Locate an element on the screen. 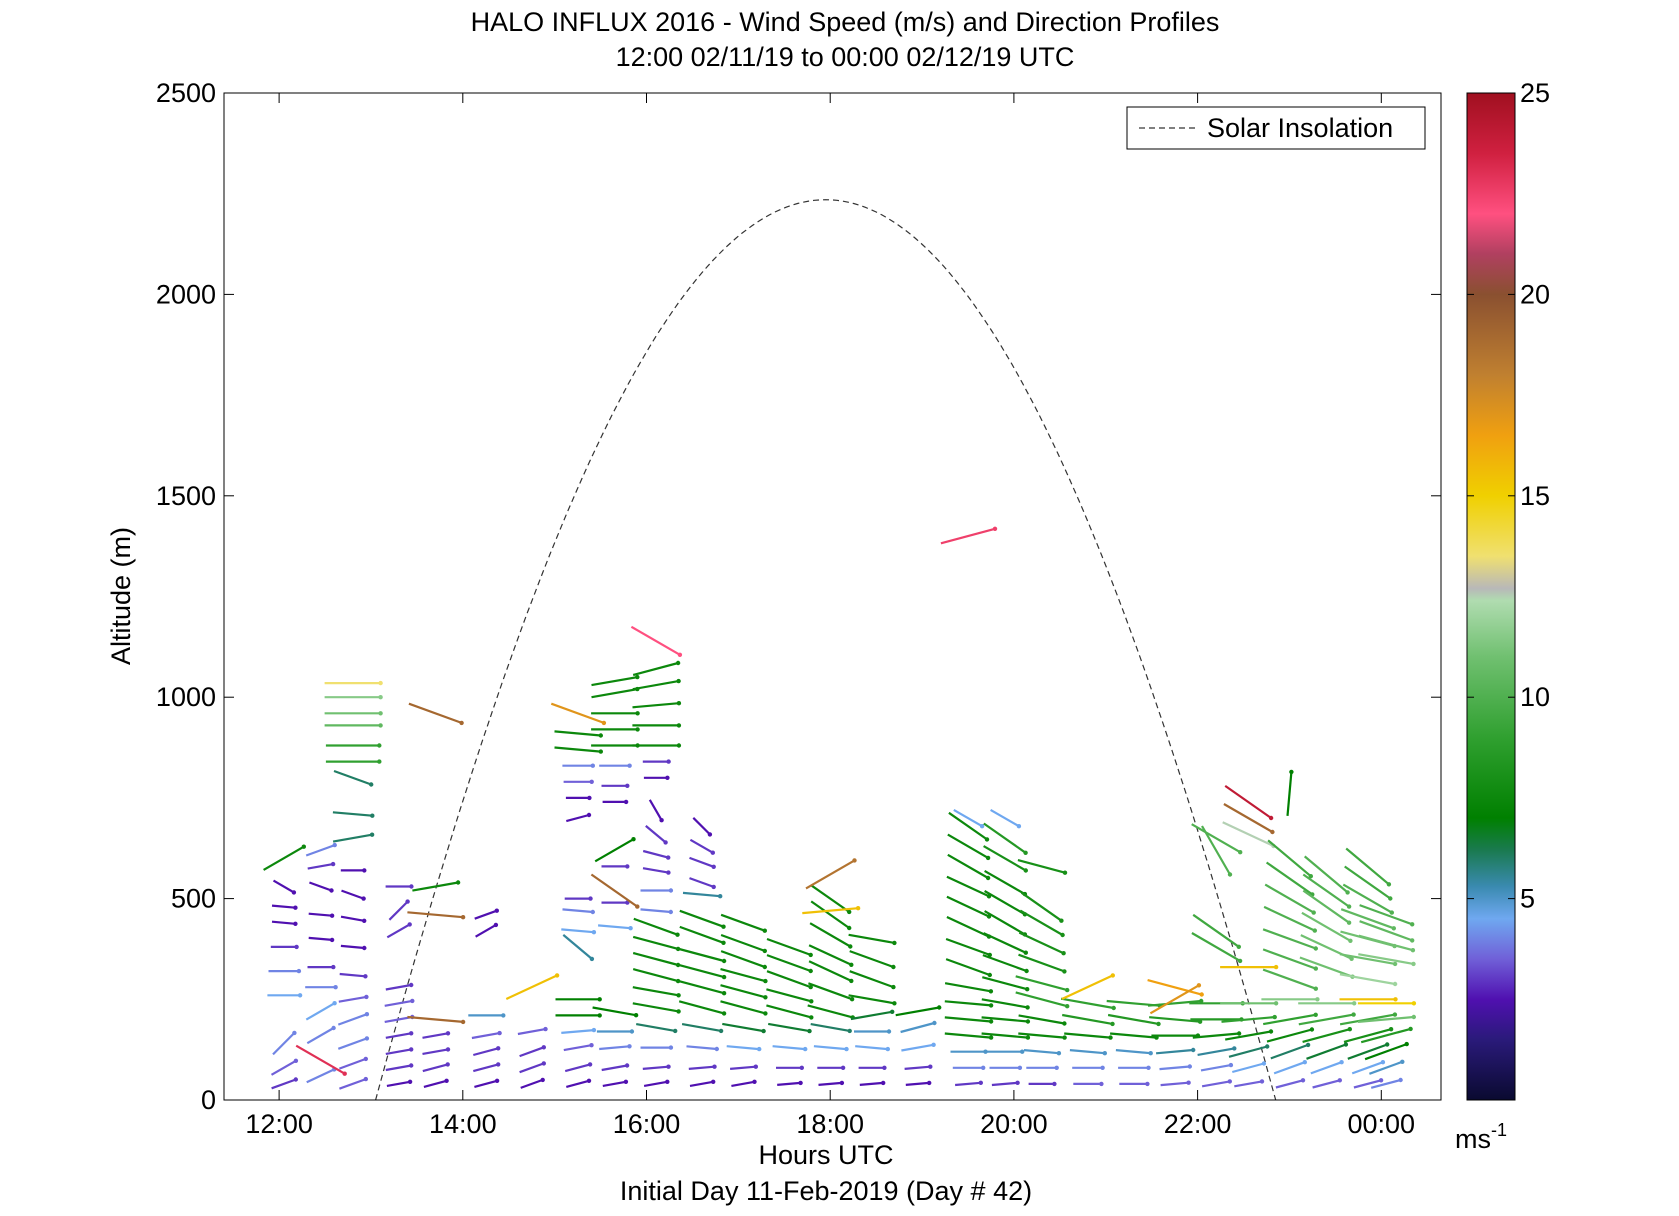 Image resolution: width=1679 pixels, height=1216 pixels. y-tick-label: 1000 is located at coordinates (186, 697).